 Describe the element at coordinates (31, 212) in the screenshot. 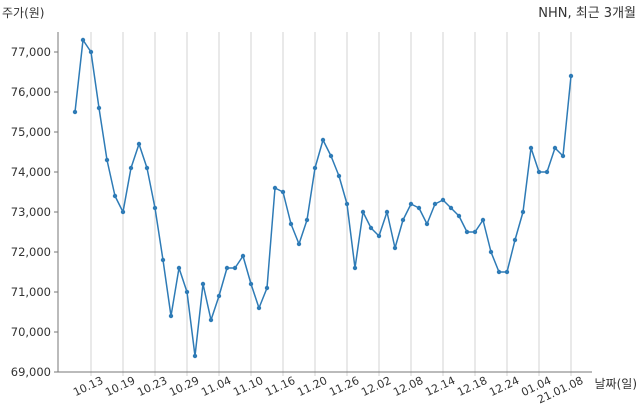

I see `y-tick-label: 73,000` at that location.